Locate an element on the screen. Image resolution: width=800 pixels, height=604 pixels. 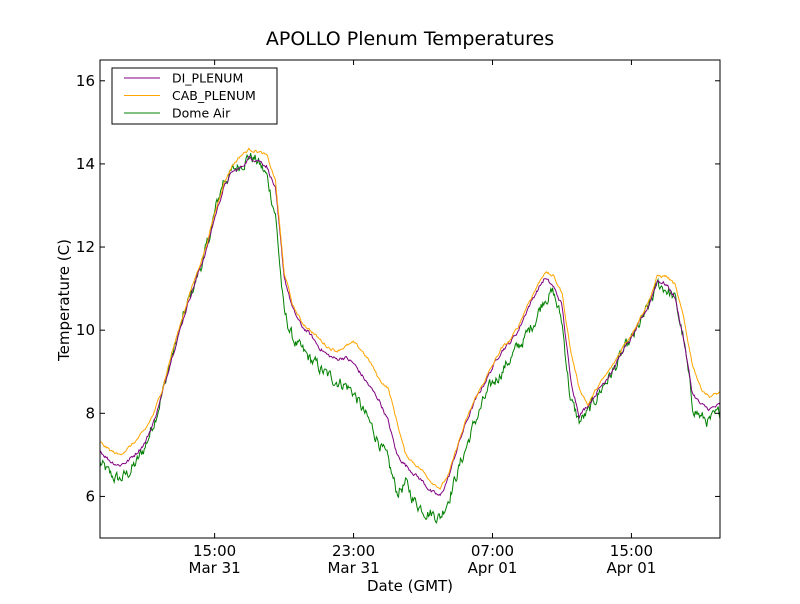
y-tick-label: 14 is located at coordinates (85, 164).